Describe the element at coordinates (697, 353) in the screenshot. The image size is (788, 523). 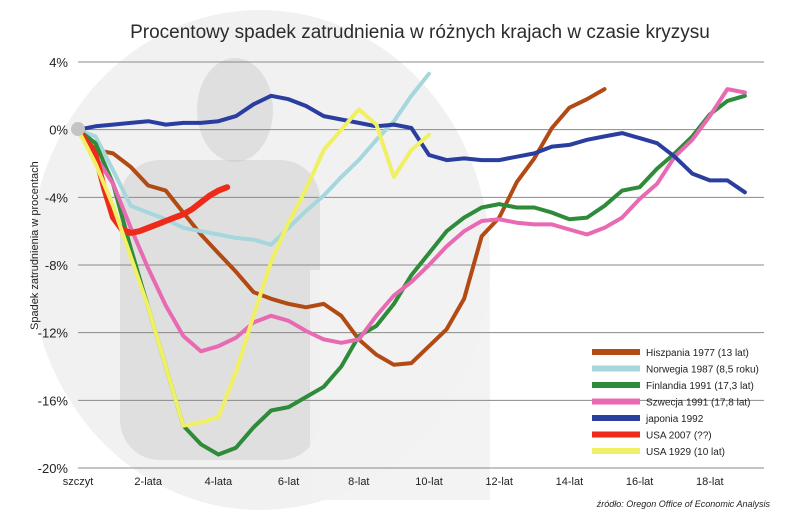
I see `legend-label: Hiszpania 1977 (13 lat)` at that location.